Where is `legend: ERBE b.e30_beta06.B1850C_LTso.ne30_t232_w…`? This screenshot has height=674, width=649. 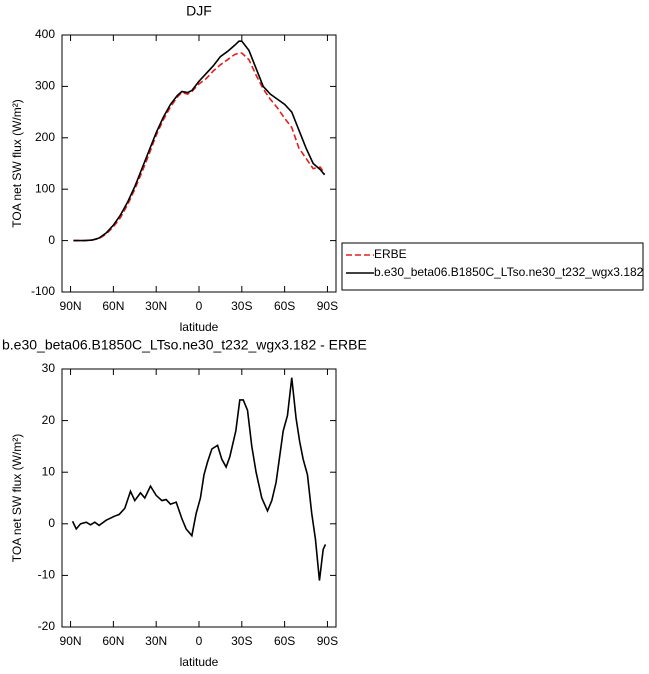 legend: ERBE b.e30_beta06.B1850C_LTso.ne30_t232_w… is located at coordinates (492, 266).